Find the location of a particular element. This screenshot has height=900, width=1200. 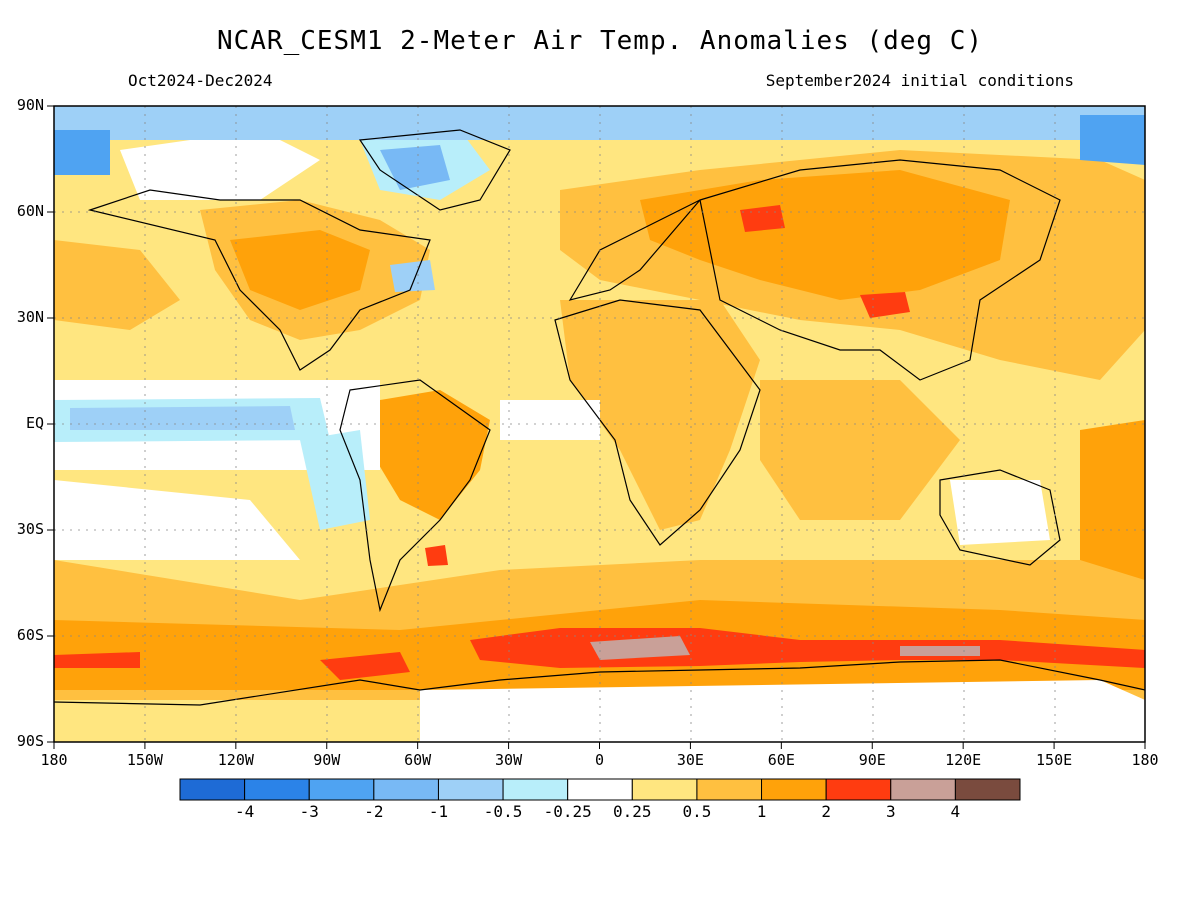

coastline-asia is located at coordinates (880, 270).